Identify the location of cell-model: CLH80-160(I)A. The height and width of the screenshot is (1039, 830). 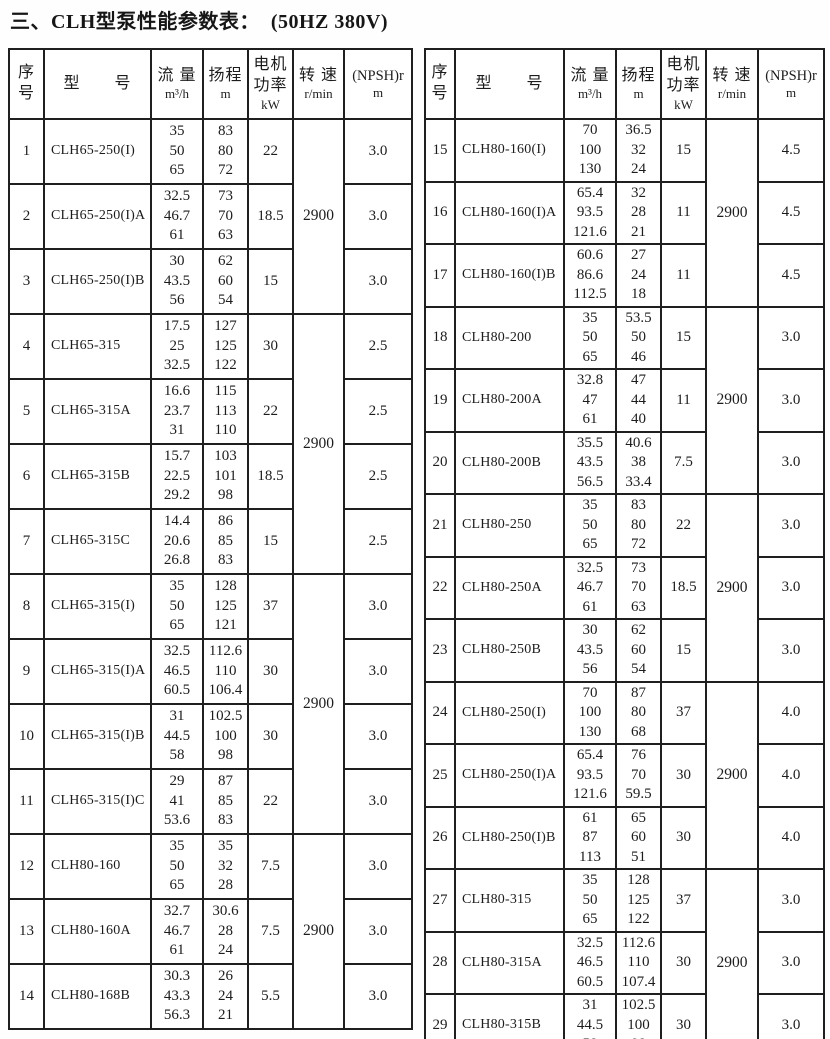
(509, 212).